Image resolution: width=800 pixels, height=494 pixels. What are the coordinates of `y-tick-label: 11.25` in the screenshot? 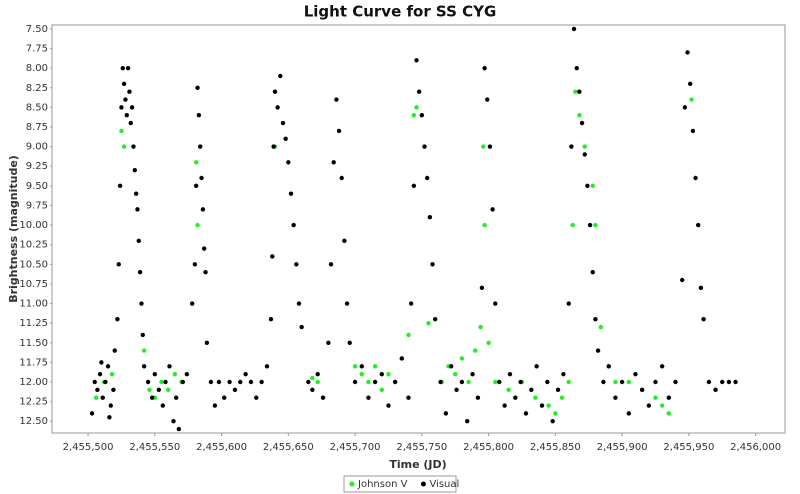 It's located at (33, 323).